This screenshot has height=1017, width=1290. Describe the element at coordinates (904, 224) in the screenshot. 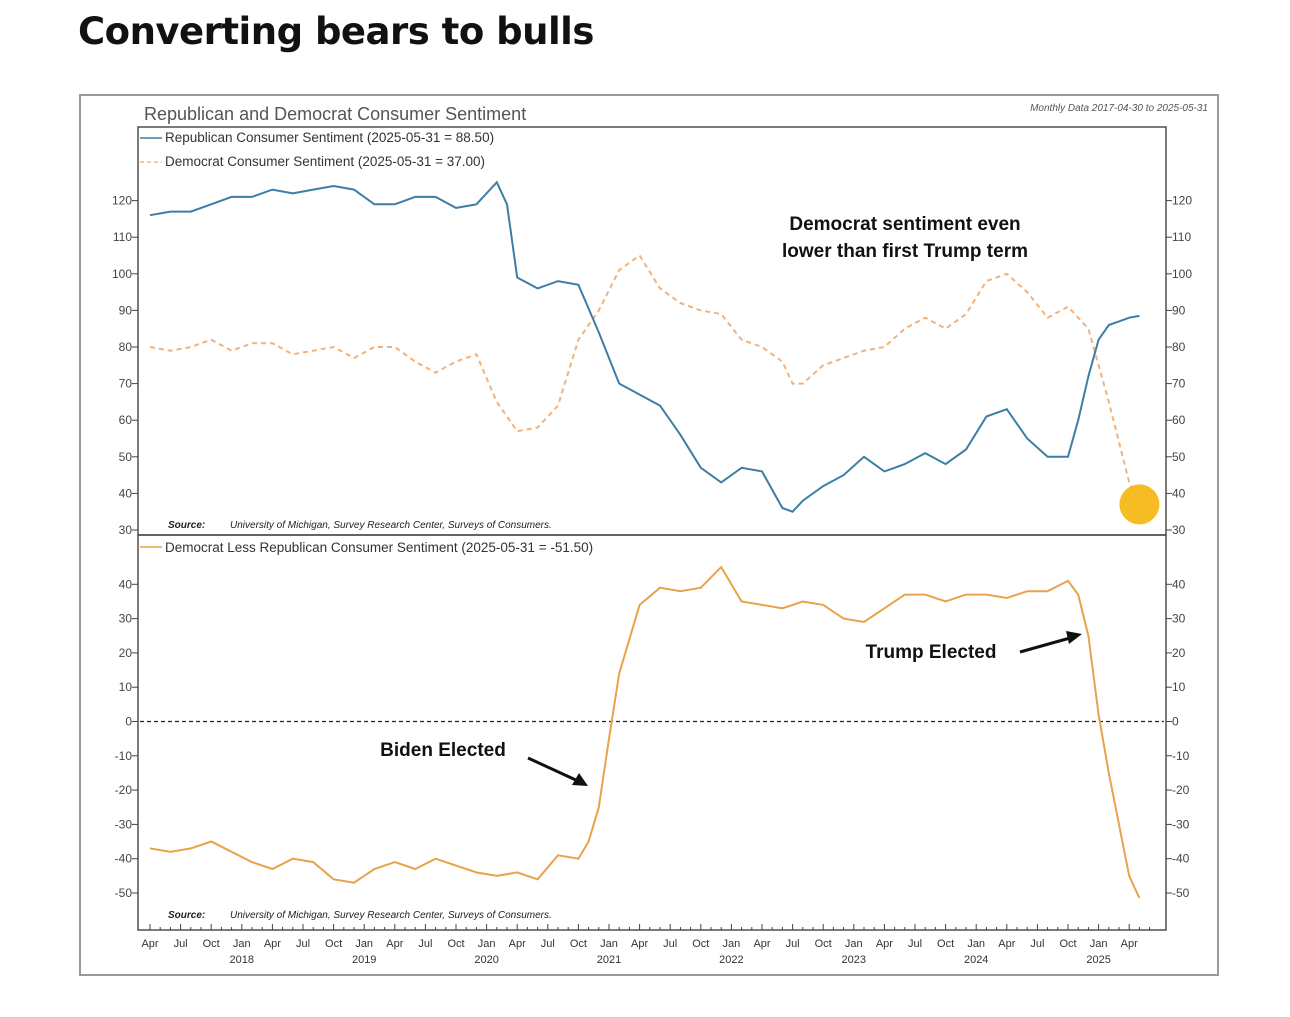

I see `top-annotation-line1: Democrat sentiment even` at that location.